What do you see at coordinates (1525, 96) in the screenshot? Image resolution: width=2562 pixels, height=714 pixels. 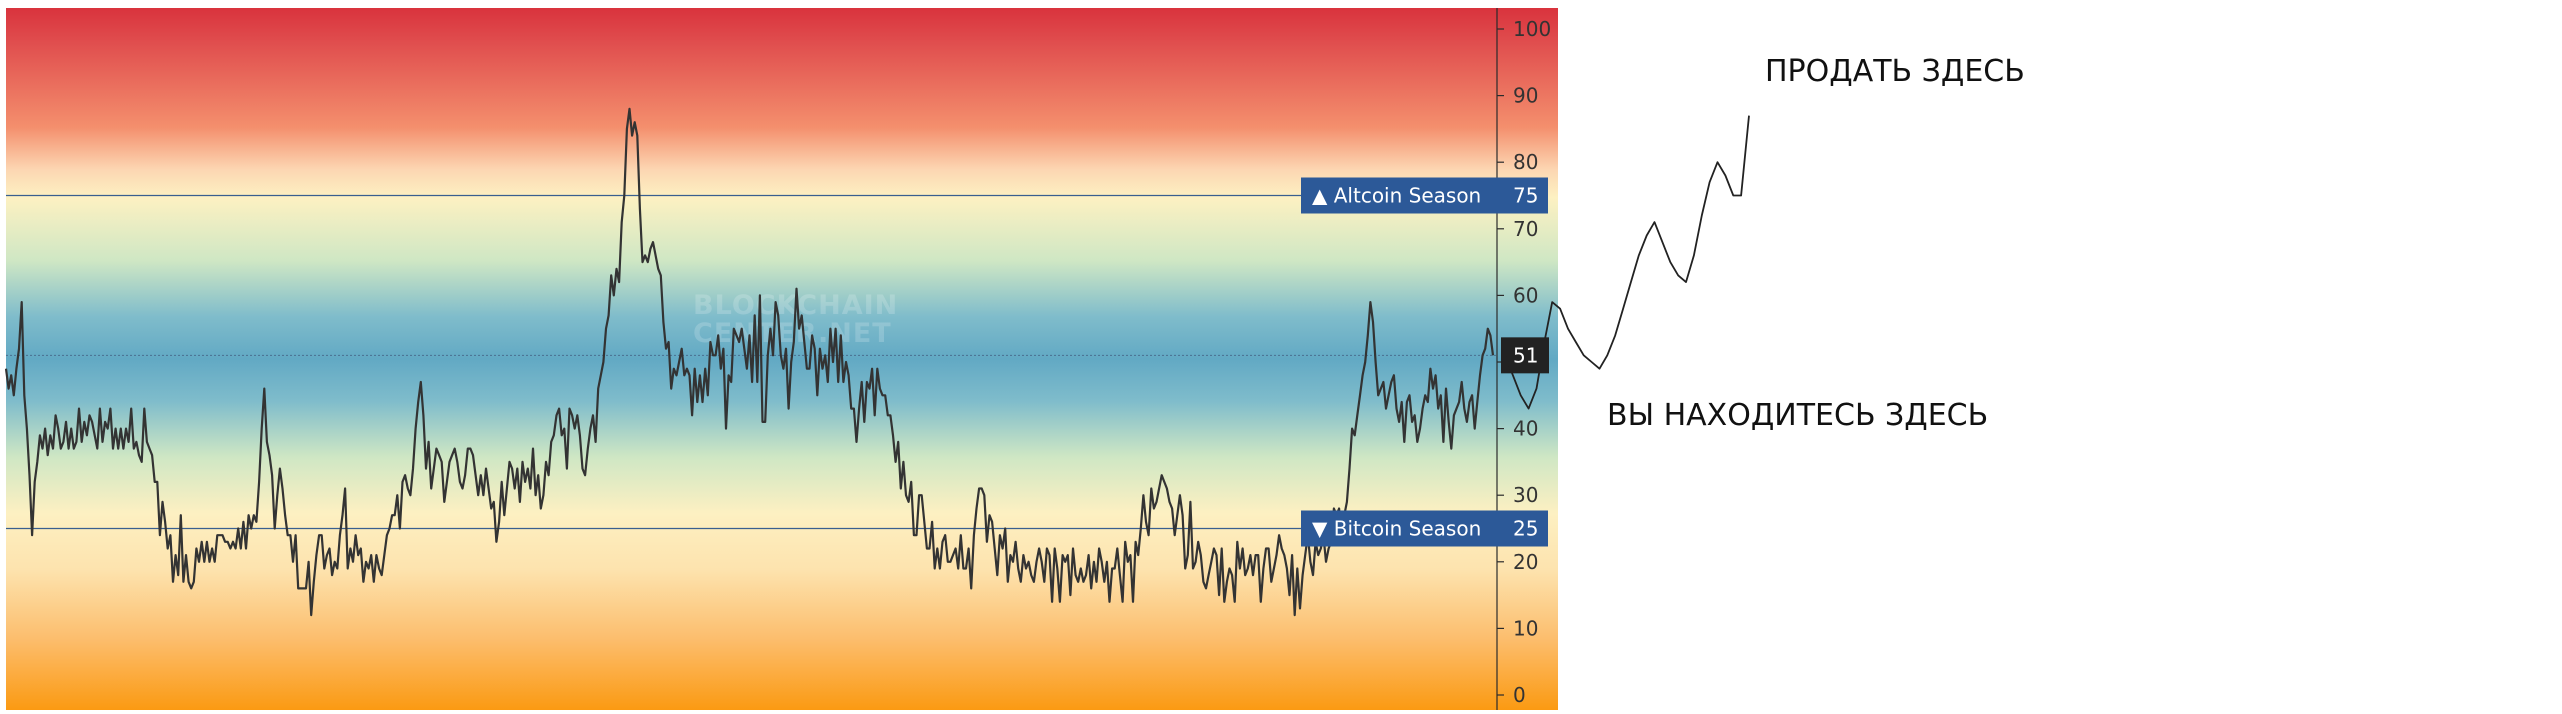 I see `y-tick-label-90: 90` at bounding box center [1525, 96].